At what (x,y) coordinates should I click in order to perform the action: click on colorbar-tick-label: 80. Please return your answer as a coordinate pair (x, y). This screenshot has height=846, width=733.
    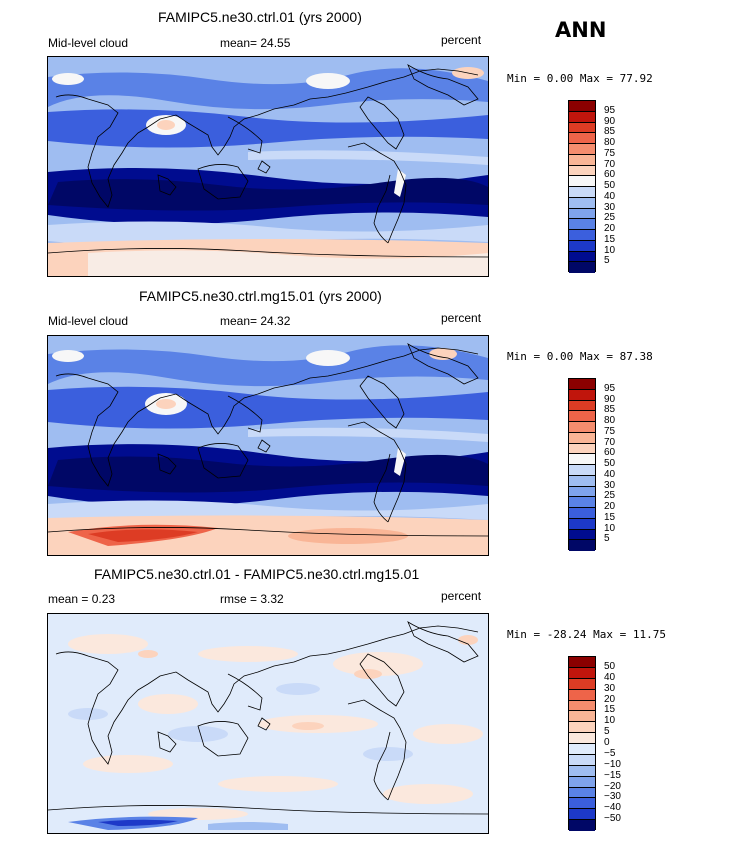
    Looking at the image, I should click on (610, 142).